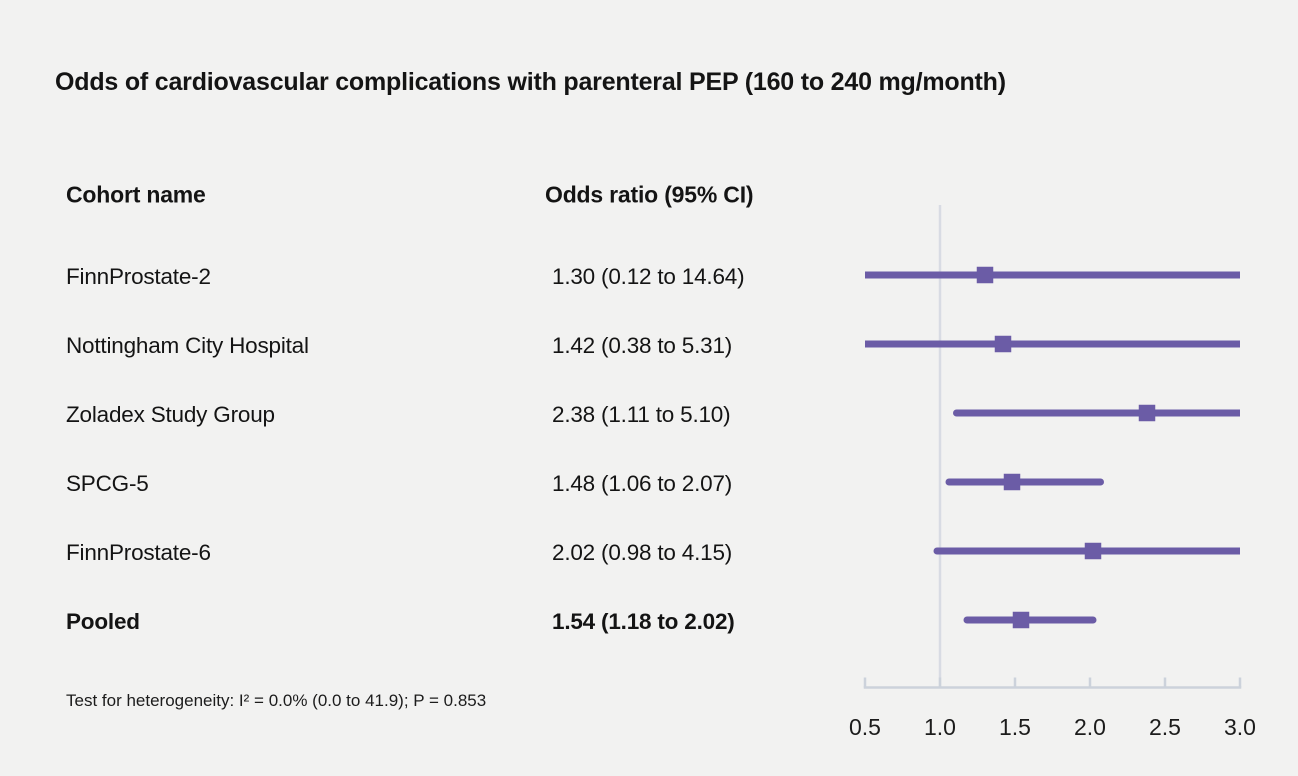 The width and height of the screenshot is (1298, 776). What do you see at coordinates (642, 552) in the screenshot?
I see `odds-ratio-value-label: 2.02 (0.98 to 4.15)` at bounding box center [642, 552].